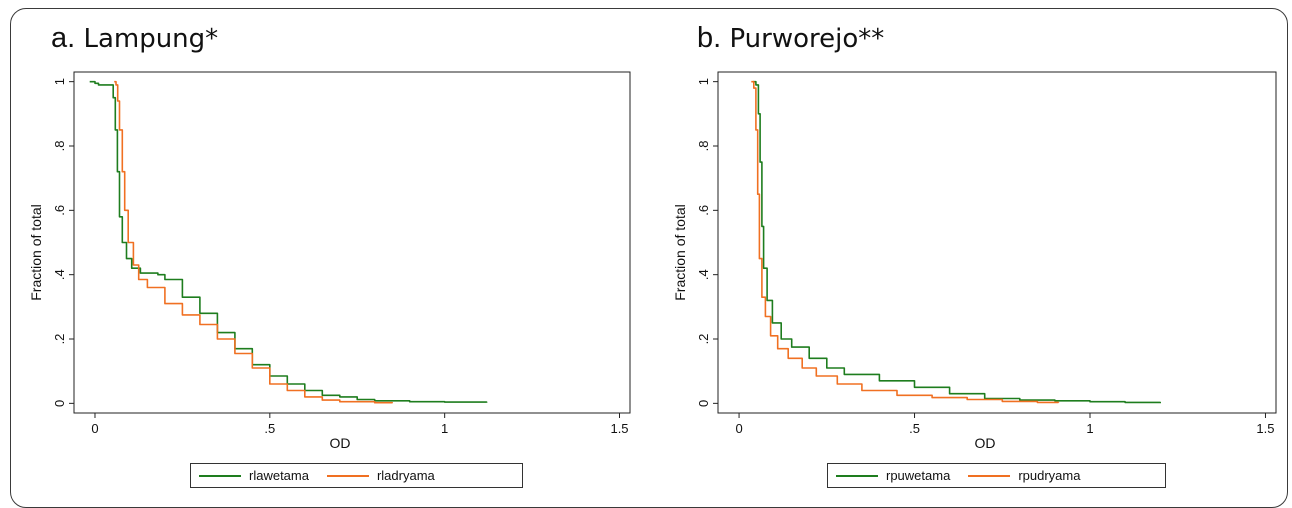 Image resolution: width=1292 pixels, height=508 pixels. I want to click on legend-entry: rpudryama, so click(1024, 475).